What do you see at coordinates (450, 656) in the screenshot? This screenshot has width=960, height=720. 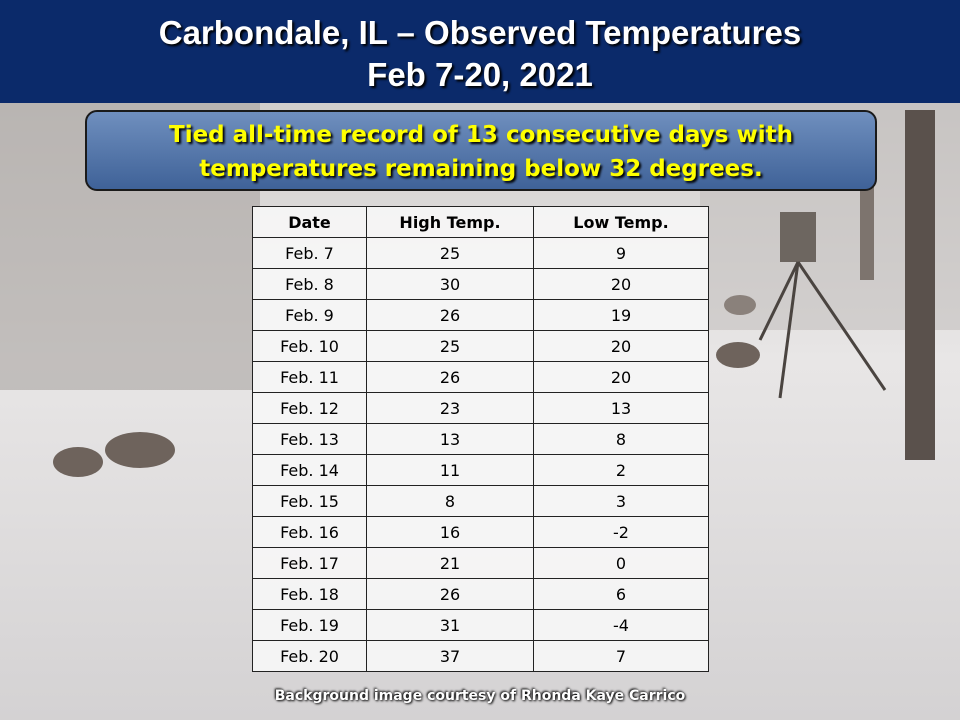 I see `table-cell: 37` at bounding box center [450, 656].